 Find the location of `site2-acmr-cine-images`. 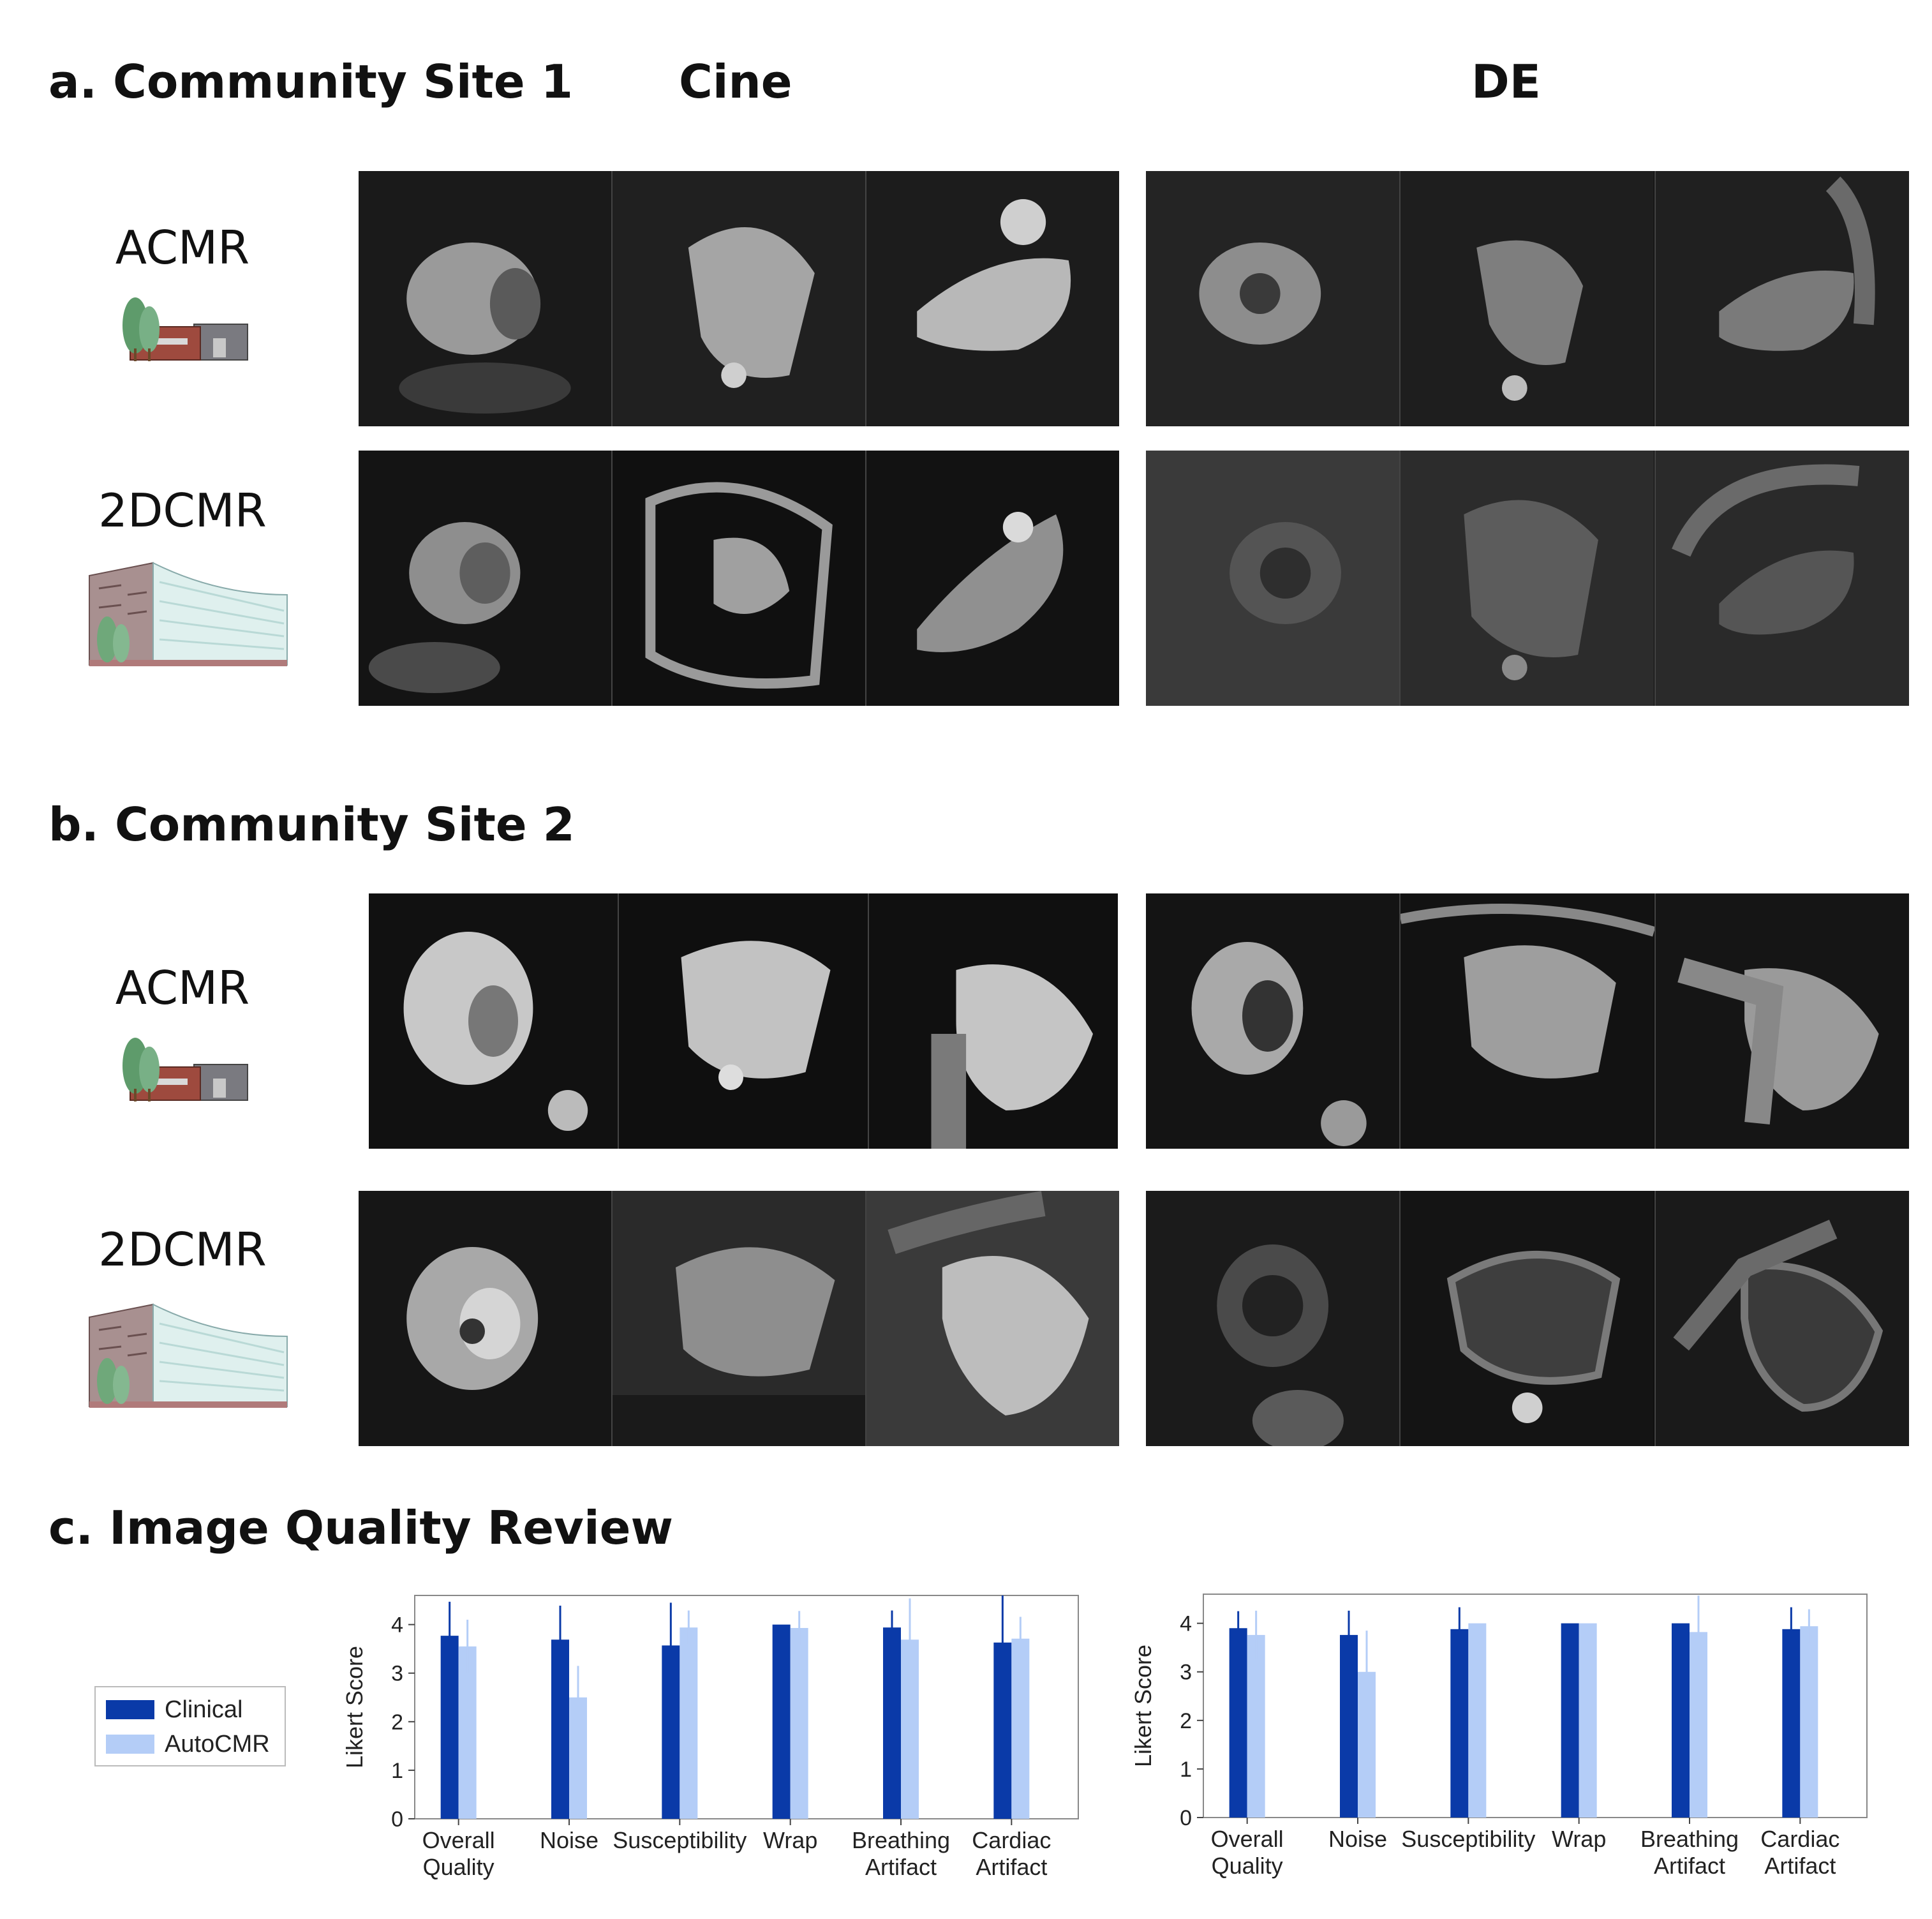

site2-acmr-cine-images is located at coordinates (743, 1021).